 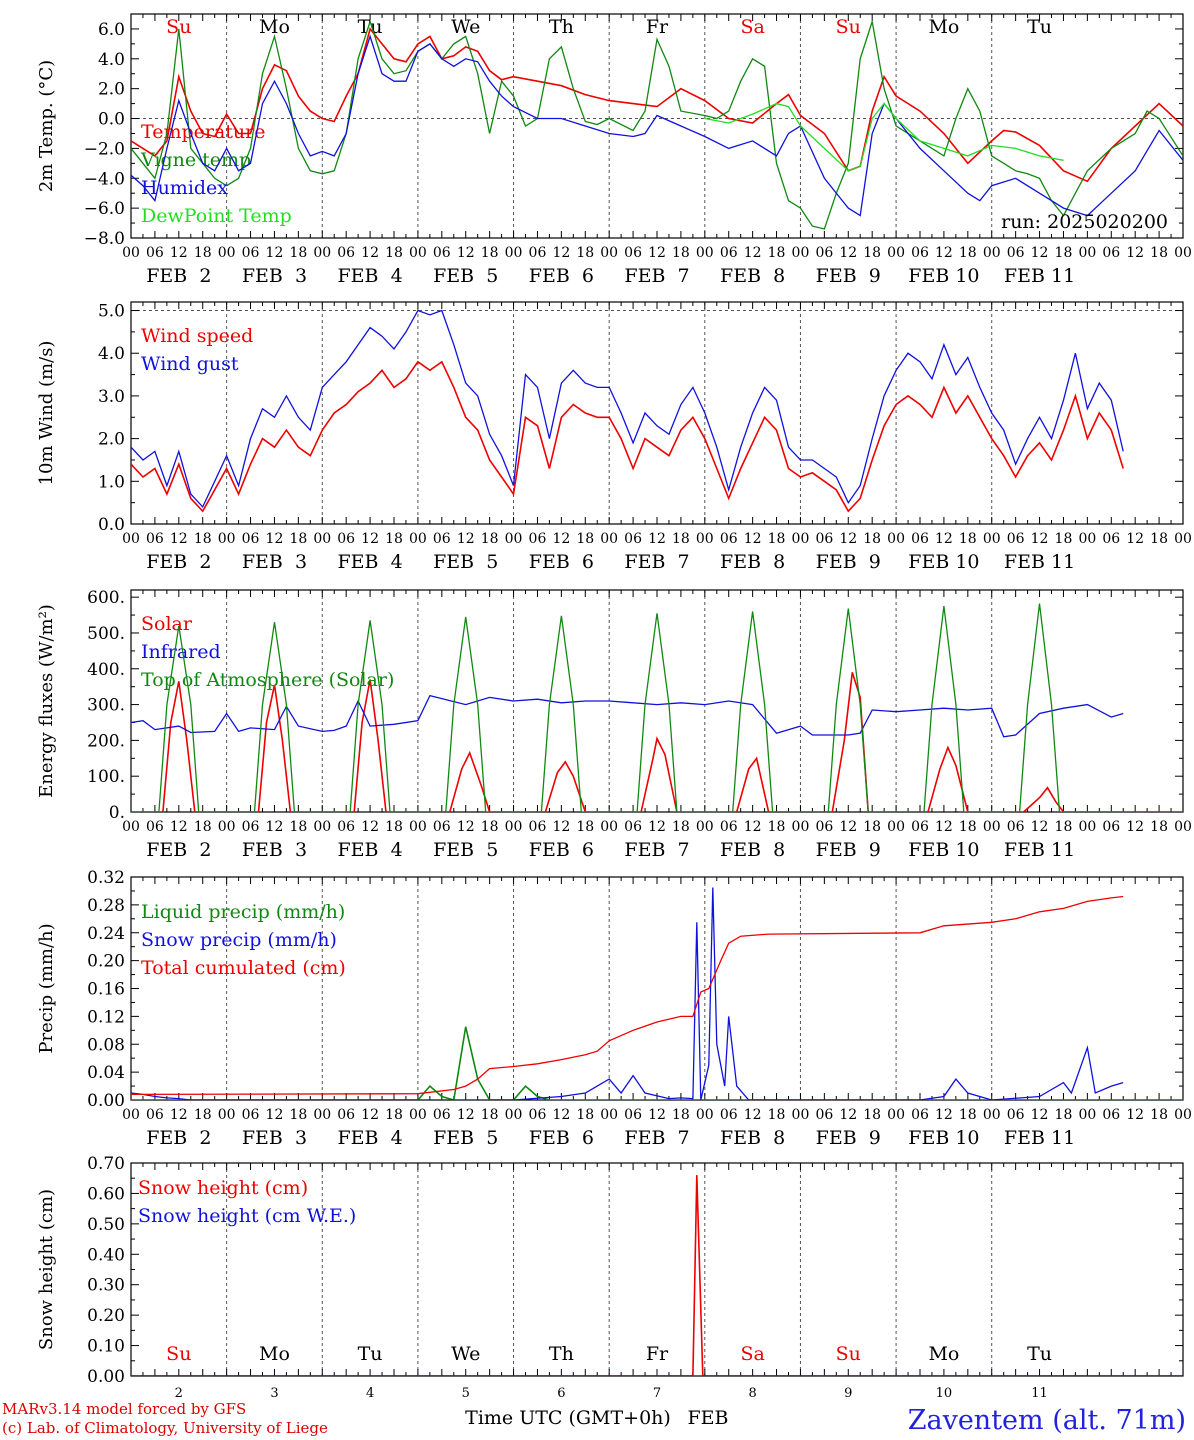 What do you see at coordinates (104, 179) in the screenshot?
I see `y-tick-label: −4.0` at bounding box center [104, 179].